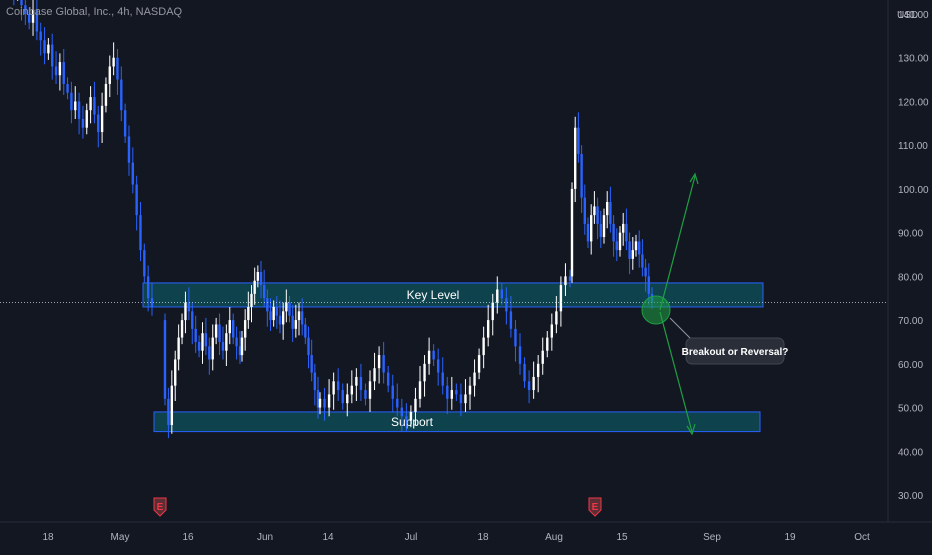 The height and width of the screenshot is (555, 932). What do you see at coordinates (677, 243) in the screenshot?
I see `up-arrow-line` at bounding box center [677, 243].